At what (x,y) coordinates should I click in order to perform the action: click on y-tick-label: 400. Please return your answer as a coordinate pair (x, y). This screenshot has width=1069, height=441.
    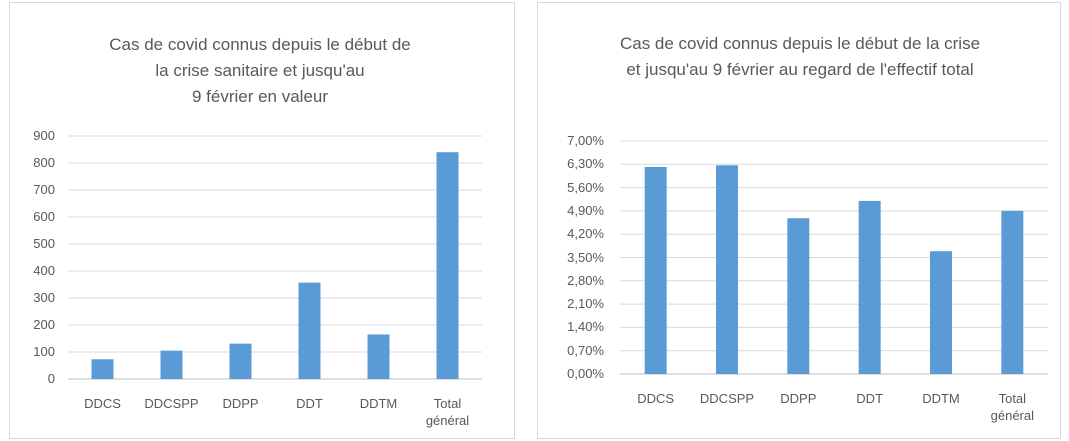
    Looking at the image, I should click on (44, 270).